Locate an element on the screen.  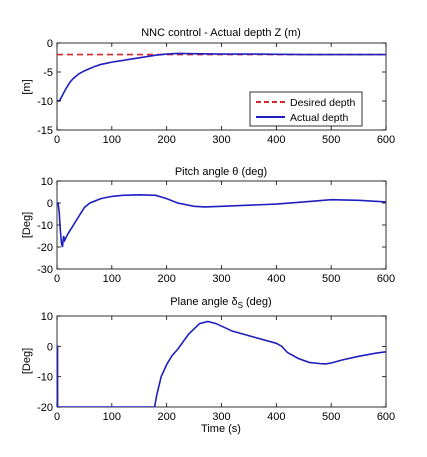
legend-desired-label: Desired depth is located at coordinates (323, 103).